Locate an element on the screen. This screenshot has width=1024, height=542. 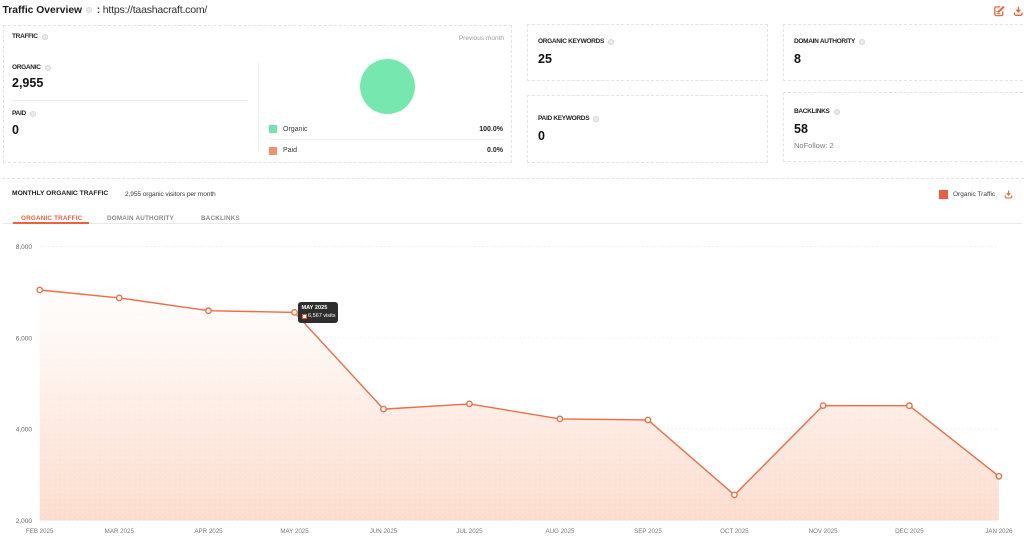
svg-text: 4,000 is located at coordinates (24, 430).